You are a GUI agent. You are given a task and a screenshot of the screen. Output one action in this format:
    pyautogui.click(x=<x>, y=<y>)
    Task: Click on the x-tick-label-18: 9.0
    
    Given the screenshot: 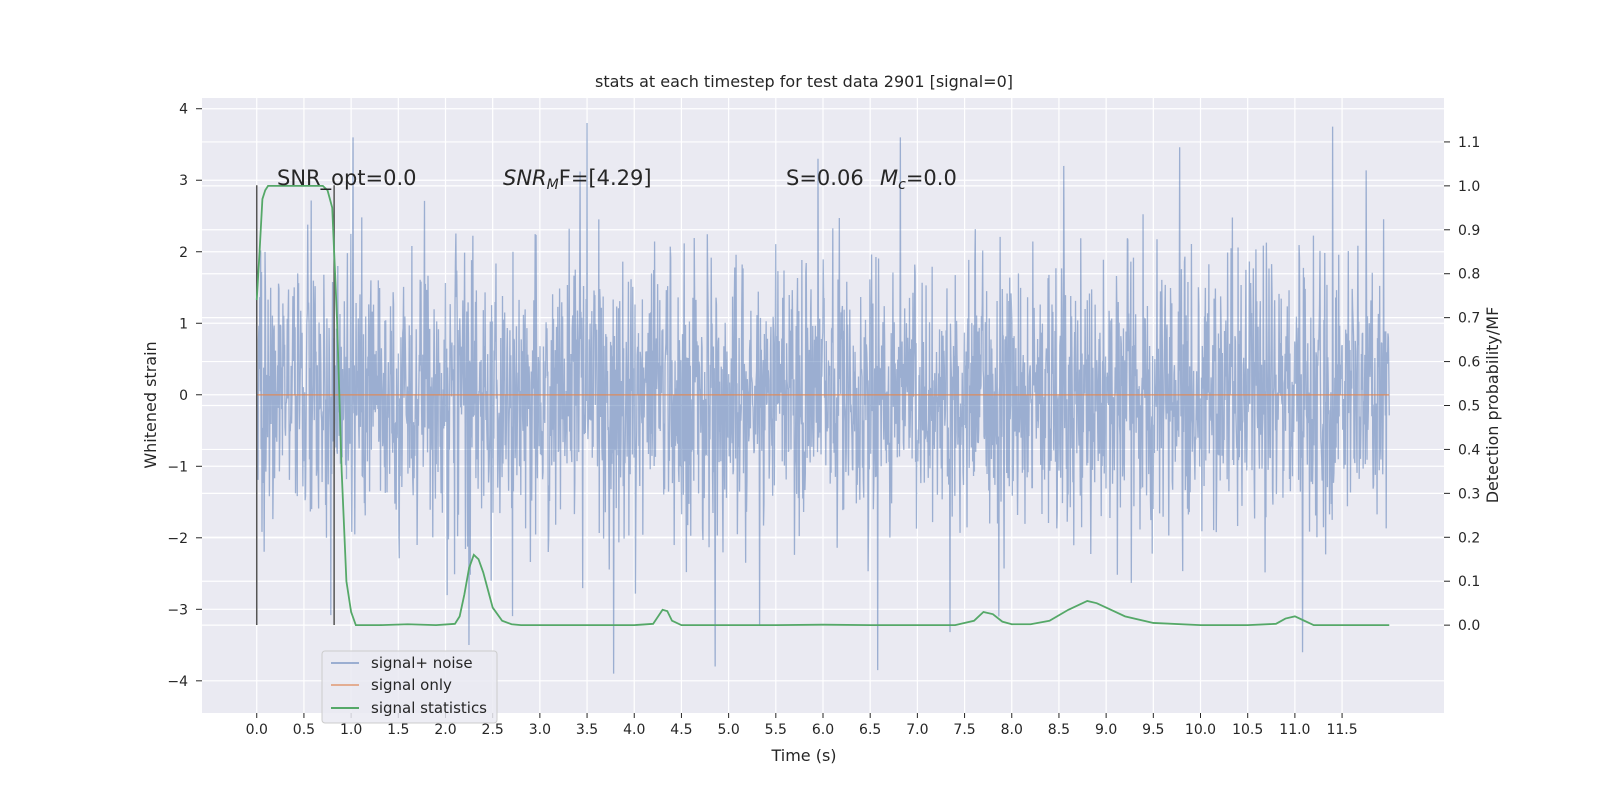 What is the action you would take?
    pyautogui.click(x=1106, y=730)
    